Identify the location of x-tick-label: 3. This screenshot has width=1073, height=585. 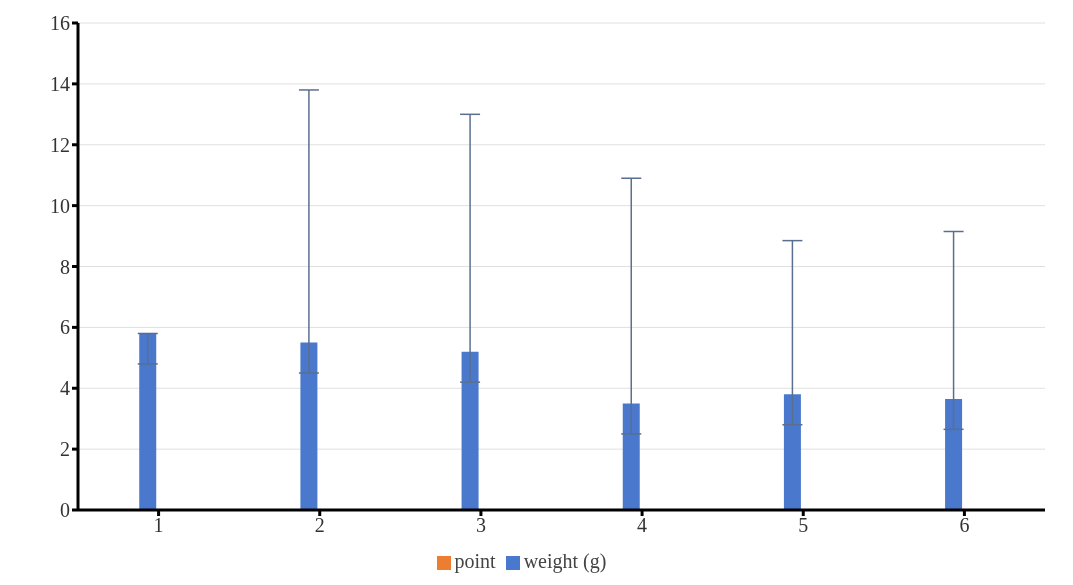
(480, 525).